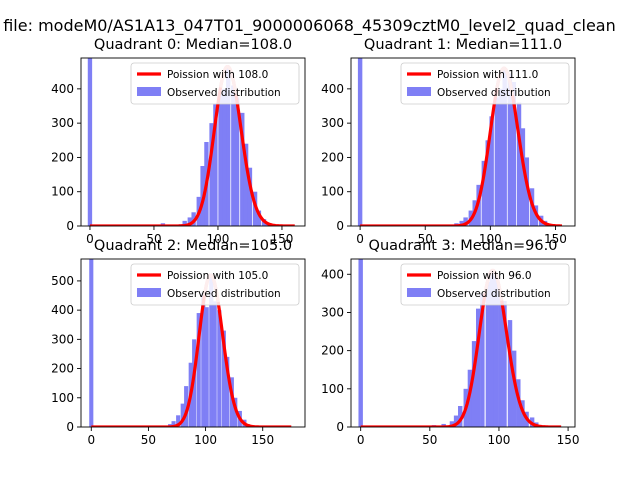 This screenshot has height=480, width=640. Describe the element at coordinates (62, 281) in the screenshot. I see `y-tick-label: 500` at that location.